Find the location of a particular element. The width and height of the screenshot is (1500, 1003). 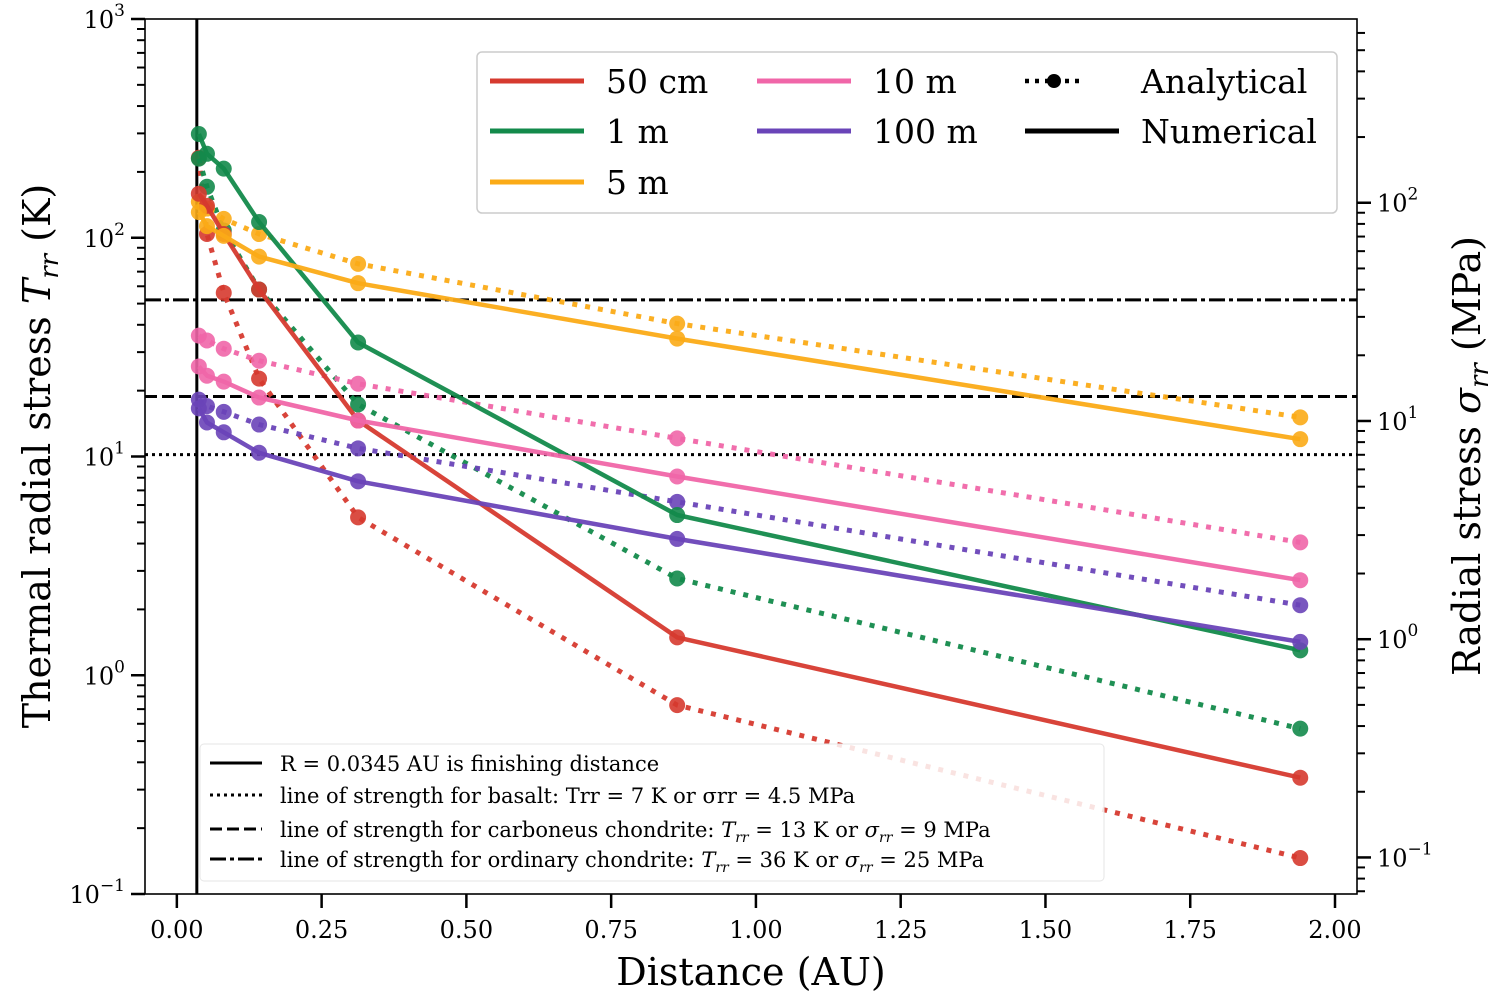

legend-entry-numerical: Numerical is located at coordinates (1171, 131).